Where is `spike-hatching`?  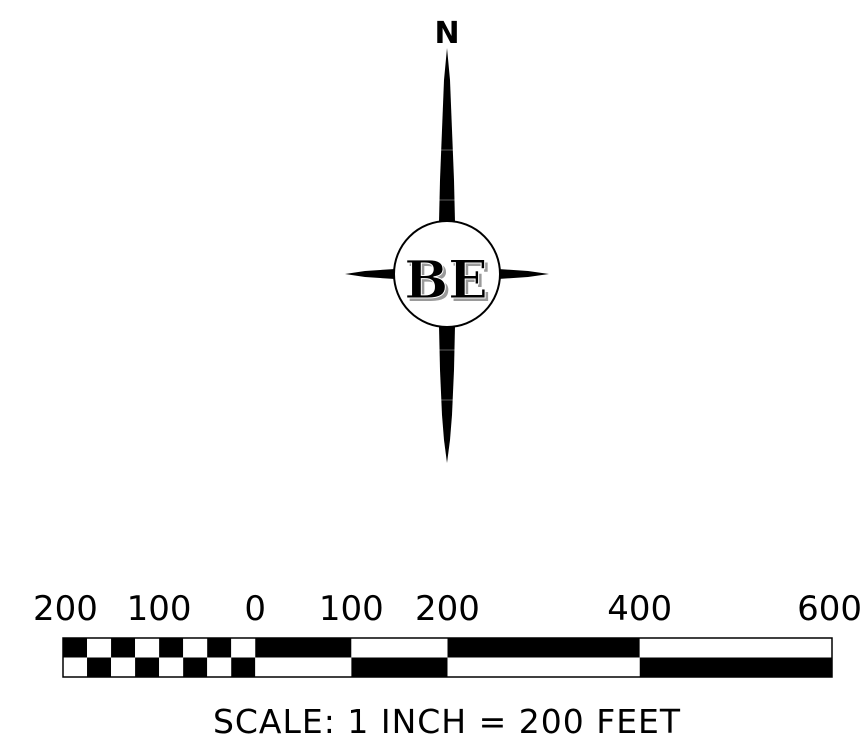 spike-hatching is located at coordinates (447, 275).